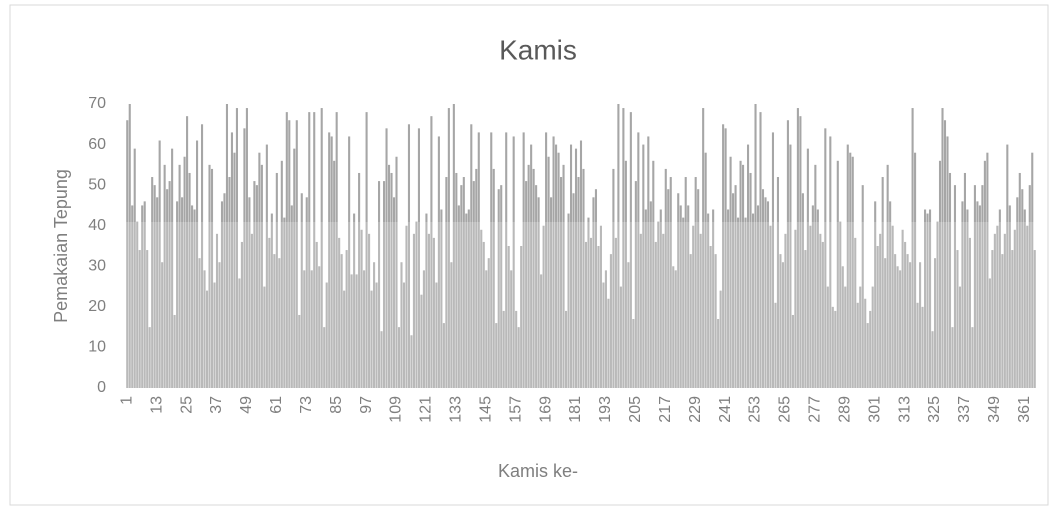  I want to click on x-tick-label: 277, so click(815, 409).